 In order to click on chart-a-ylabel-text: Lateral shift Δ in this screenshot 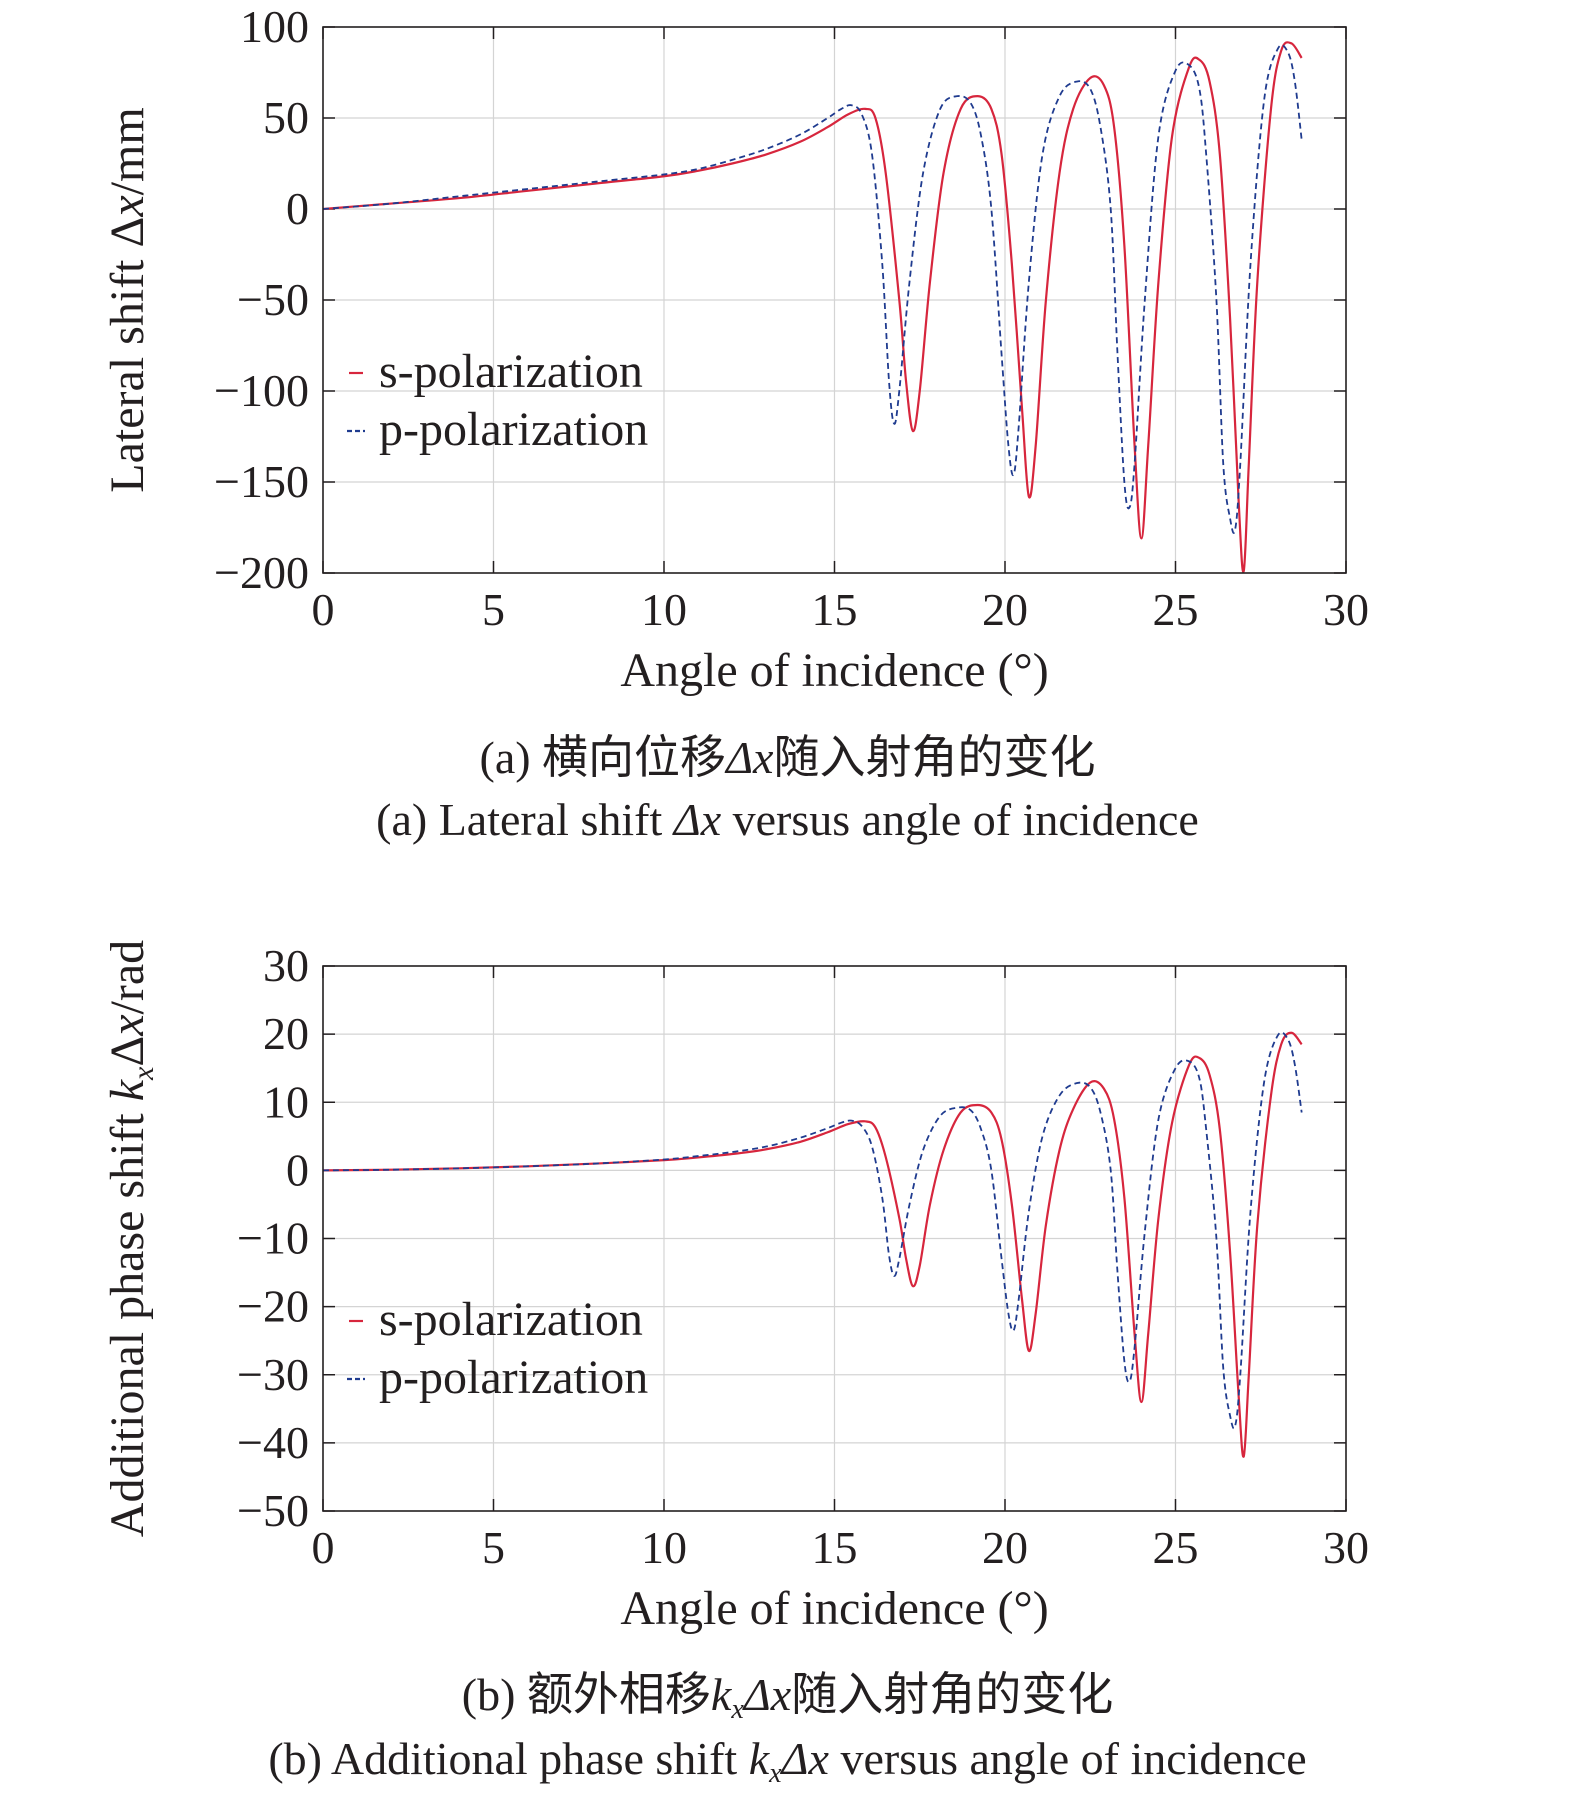, I will do `click(127, 355)`.